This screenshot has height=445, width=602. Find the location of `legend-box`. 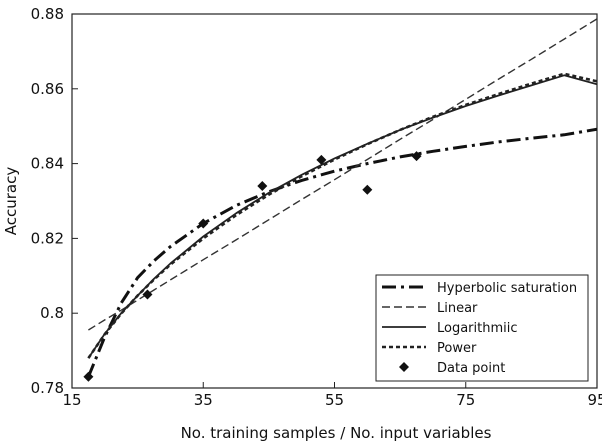

legend-box is located at coordinates (482, 328).